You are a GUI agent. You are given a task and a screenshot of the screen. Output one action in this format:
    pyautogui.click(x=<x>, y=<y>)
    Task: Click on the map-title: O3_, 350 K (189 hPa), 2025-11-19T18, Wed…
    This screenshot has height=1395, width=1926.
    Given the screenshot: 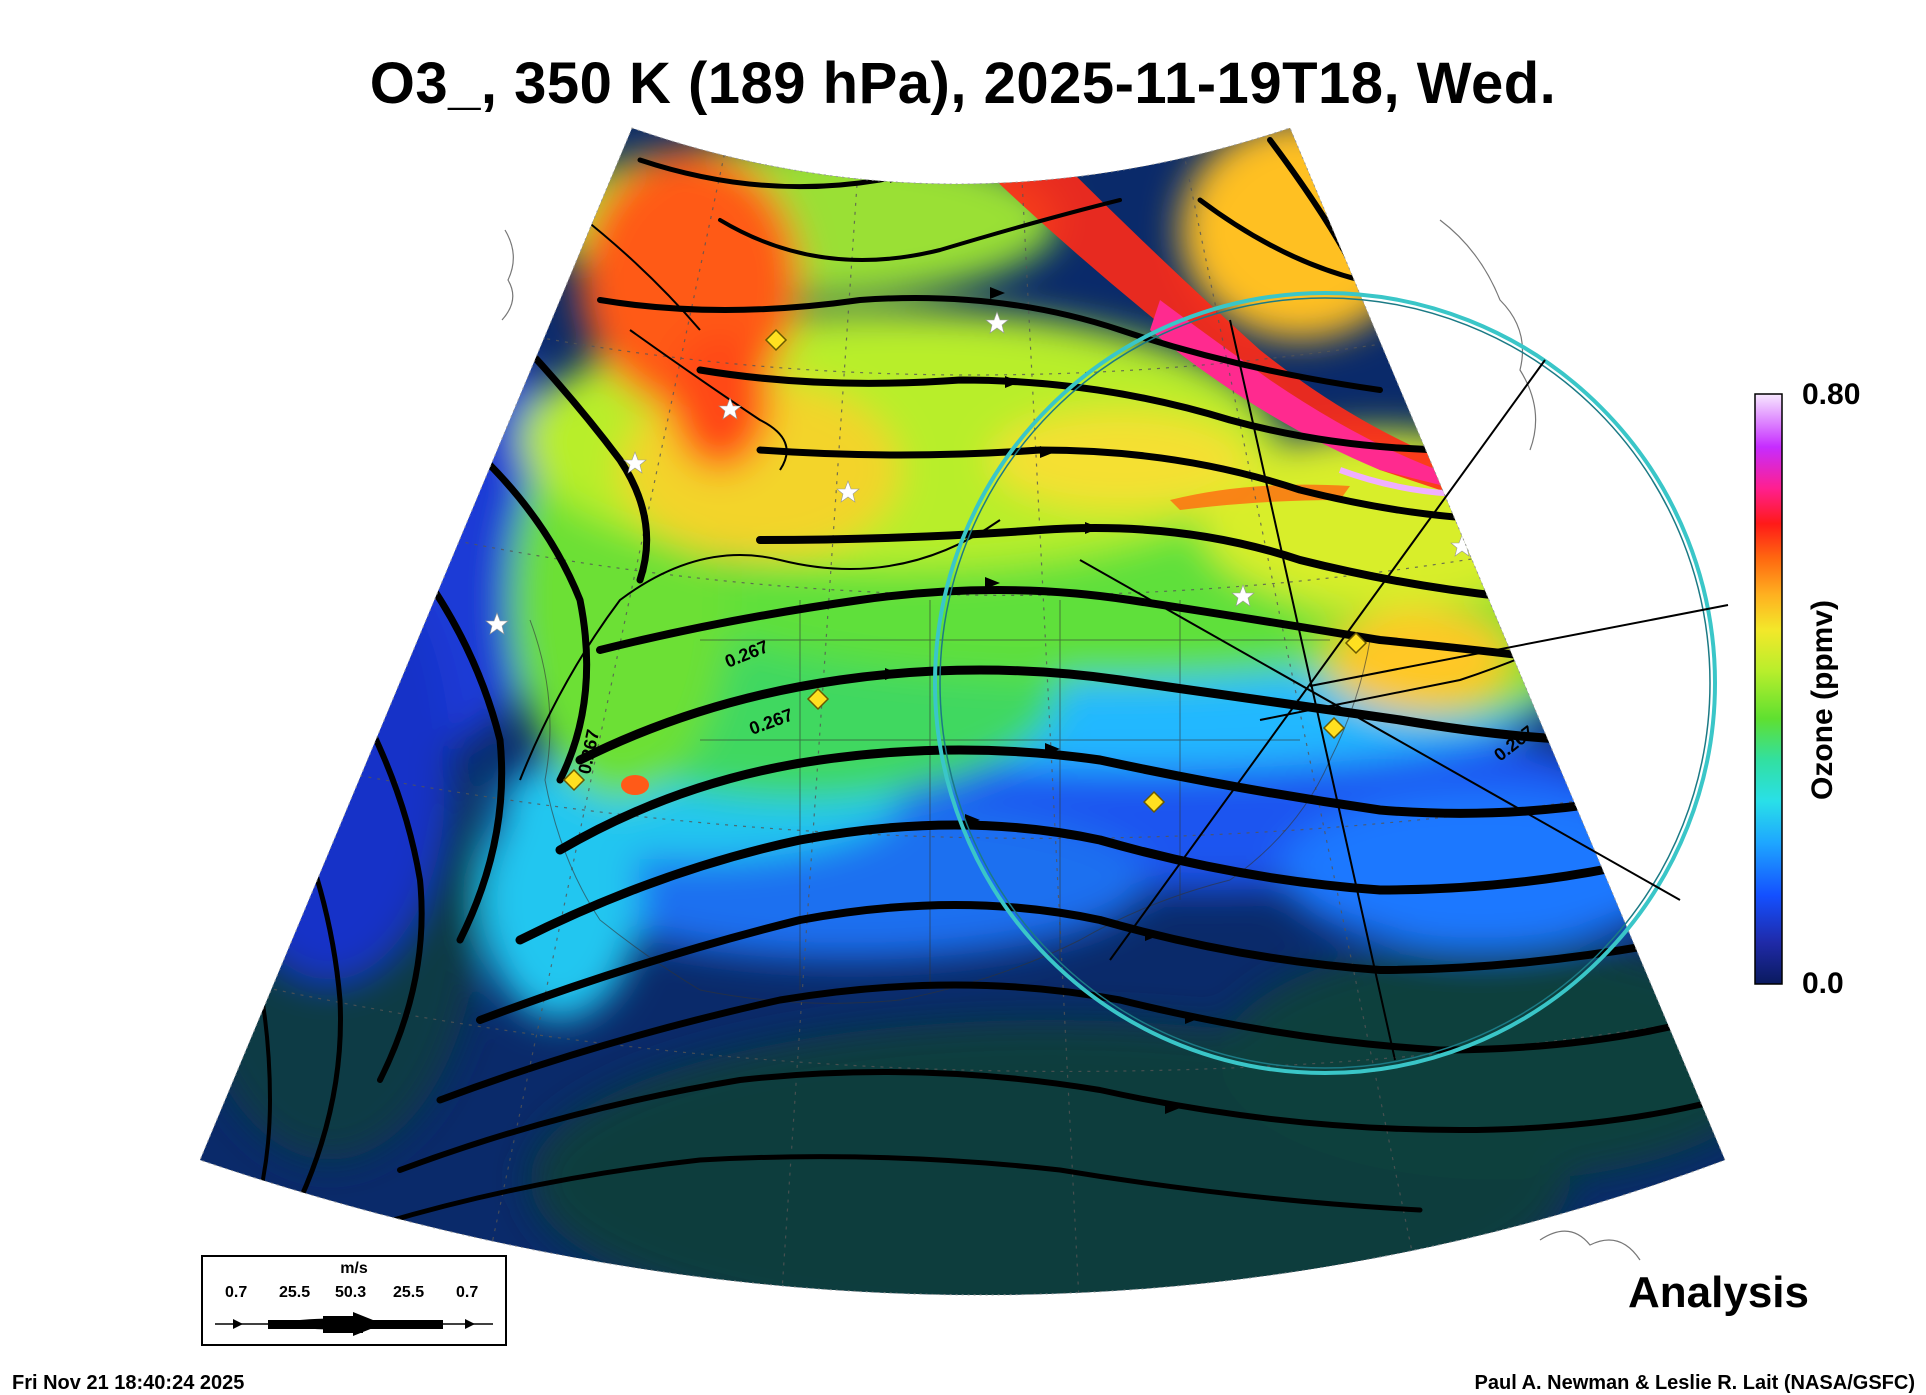 What is the action you would take?
    pyautogui.click(x=963, y=83)
    